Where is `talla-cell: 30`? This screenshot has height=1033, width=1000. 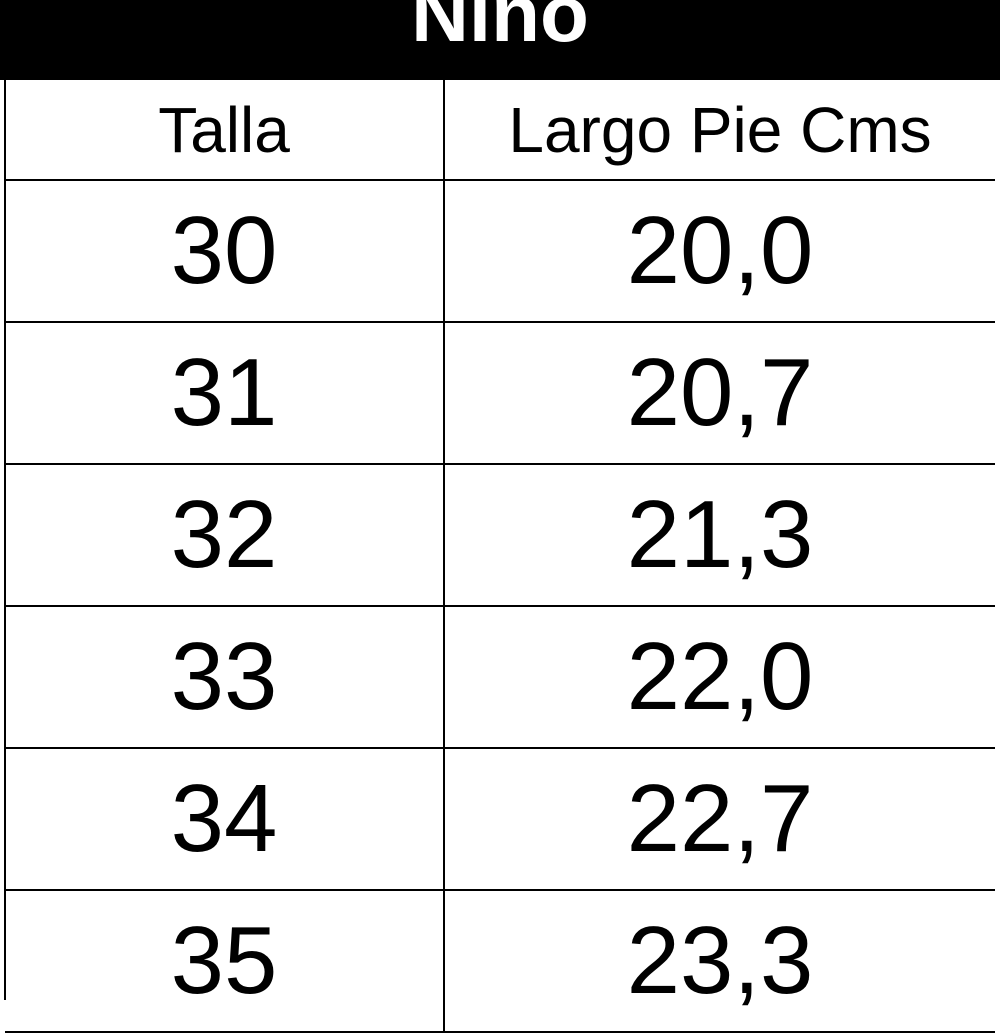 talla-cell: 30 is located at coordinates (225, 251).